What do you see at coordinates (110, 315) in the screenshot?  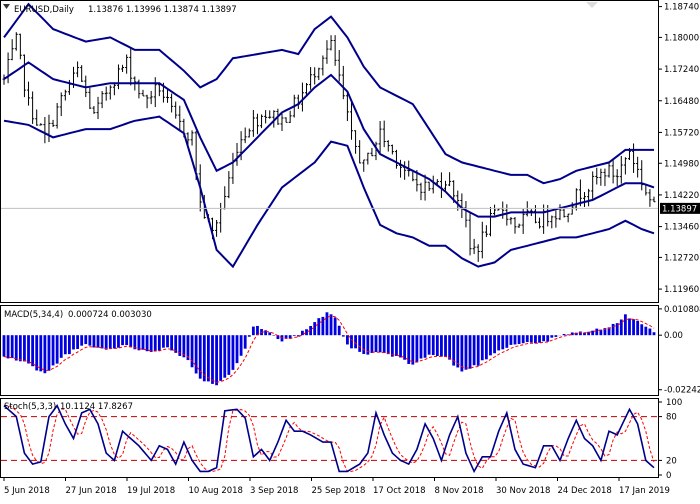 I see `macd-values: 0.000724 0.003030` at bounding box center [110, 315].